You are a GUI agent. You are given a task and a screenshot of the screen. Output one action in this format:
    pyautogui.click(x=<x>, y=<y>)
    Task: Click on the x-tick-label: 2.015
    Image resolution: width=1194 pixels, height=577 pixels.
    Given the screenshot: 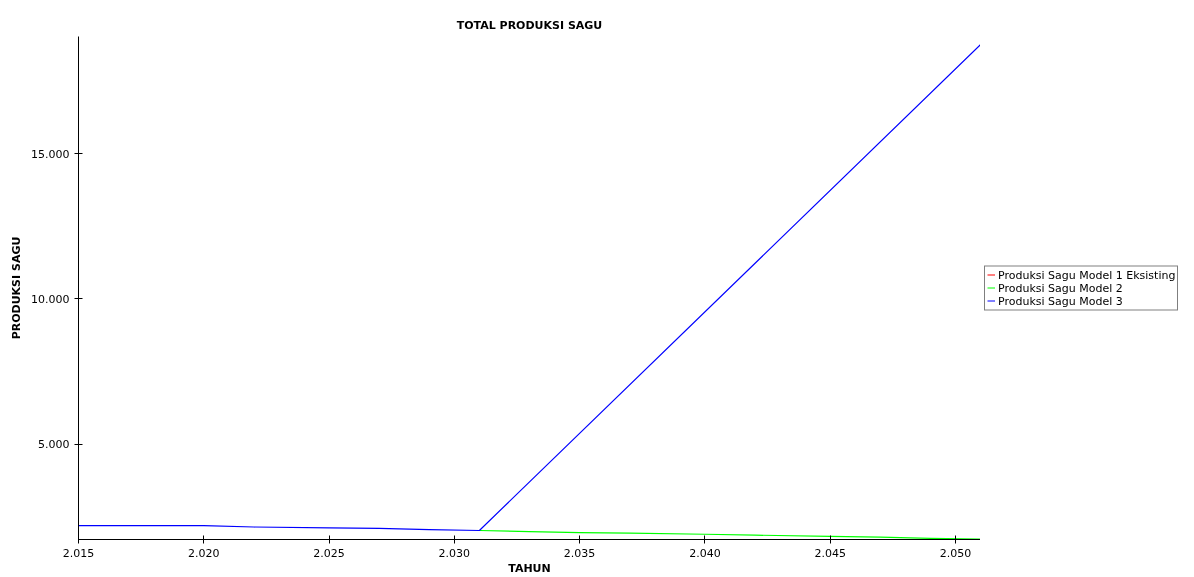 What is the action you would take?
    pyautogui.click(x=78, y=553)
    